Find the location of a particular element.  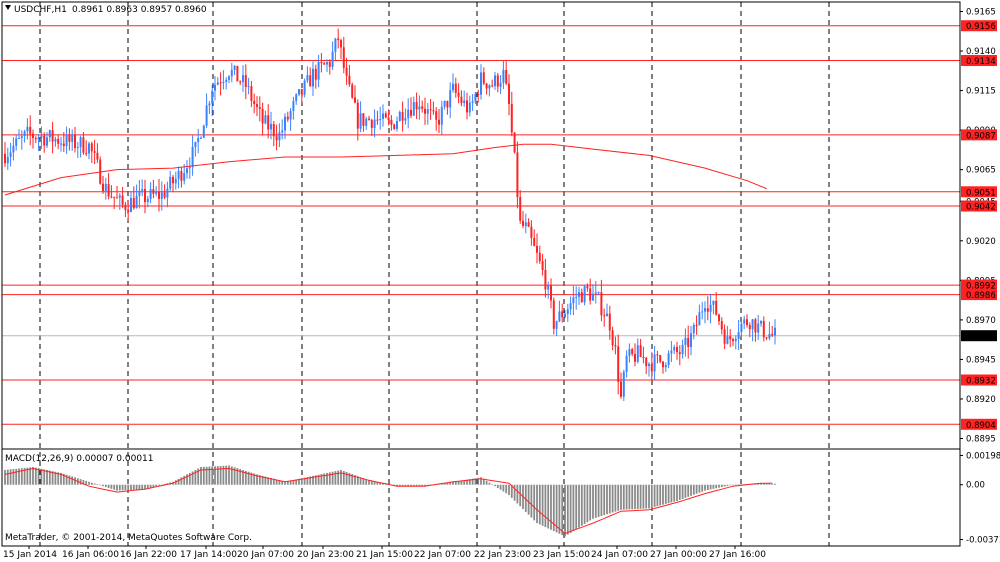

ohlc-values: 0.8961 0.8963 0.8957 0.8960 is located at coordinates (139, 10).